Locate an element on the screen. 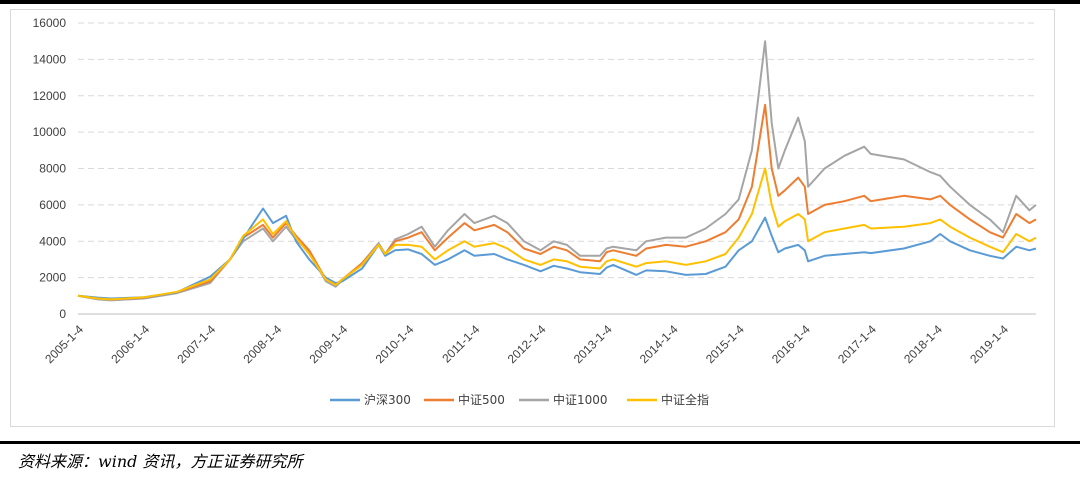  x-tick-label: 2009-1-4 is located at coordinates (329, 344).